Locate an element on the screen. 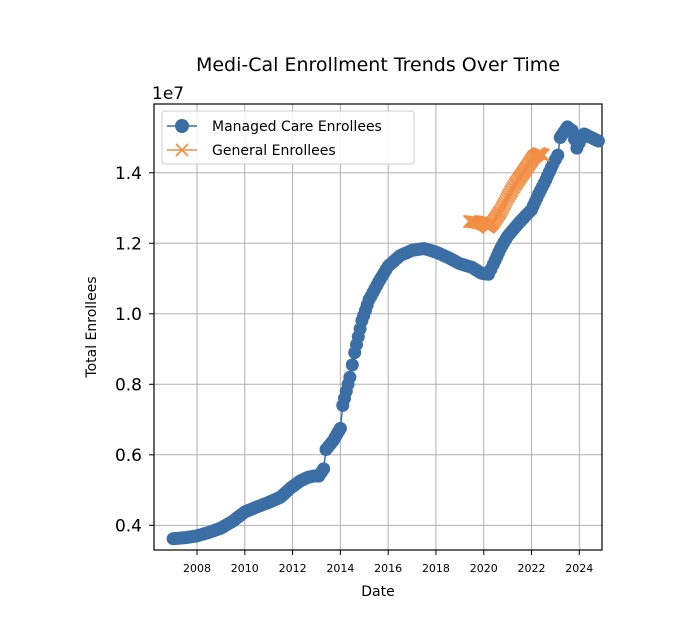  x-axis-label: Date is located at coordinates (377, 592).